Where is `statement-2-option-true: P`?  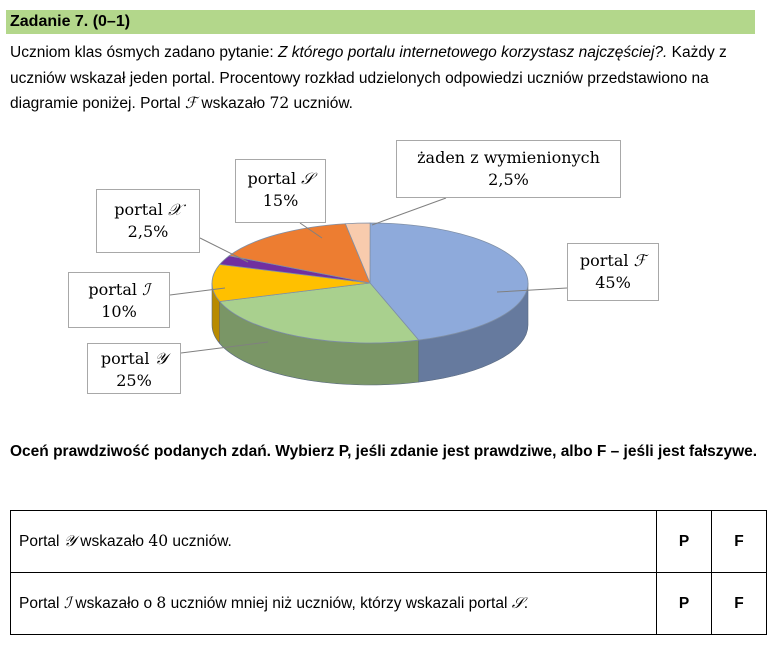
statement-2-option-true: P is located at coordinates (684, 603).